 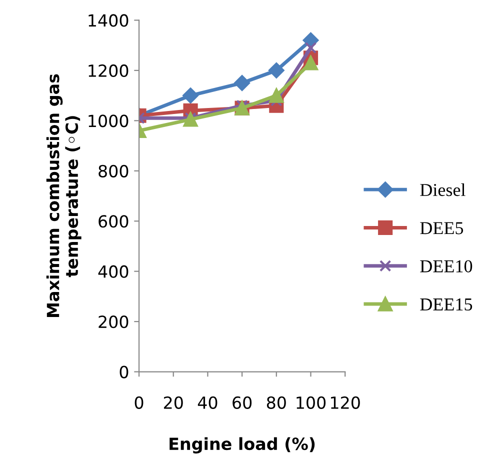 What do you see at coordinates (242, 402) in the screenshot?
I see `x-tick-label: 60` at bounding box center [242, 402].